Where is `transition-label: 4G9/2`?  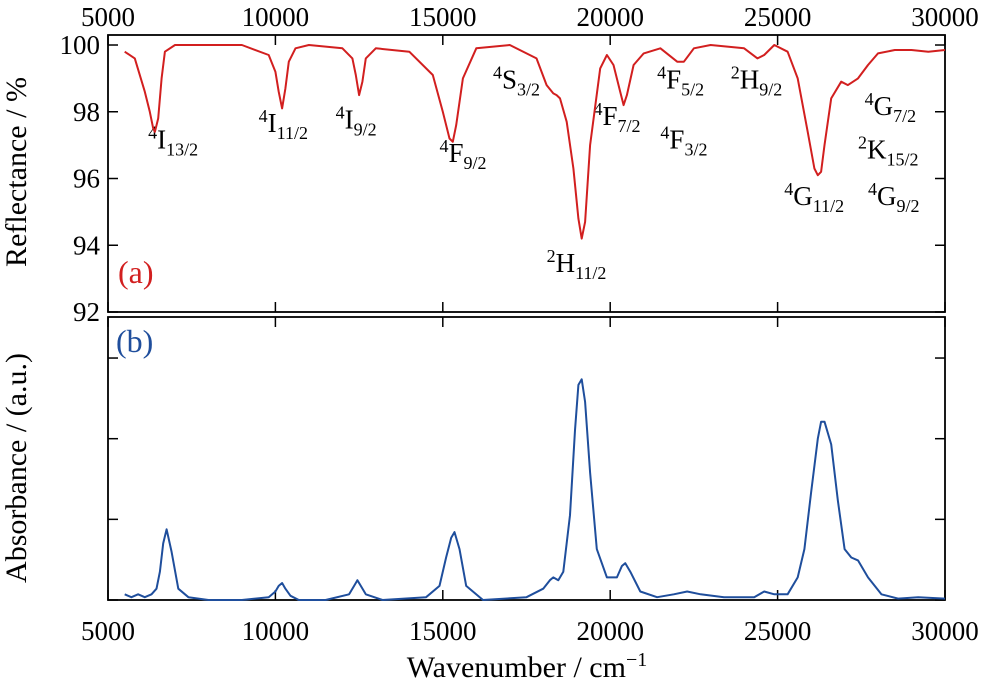 transition-label: 4G9/2 is located at coordinates (894, 197).